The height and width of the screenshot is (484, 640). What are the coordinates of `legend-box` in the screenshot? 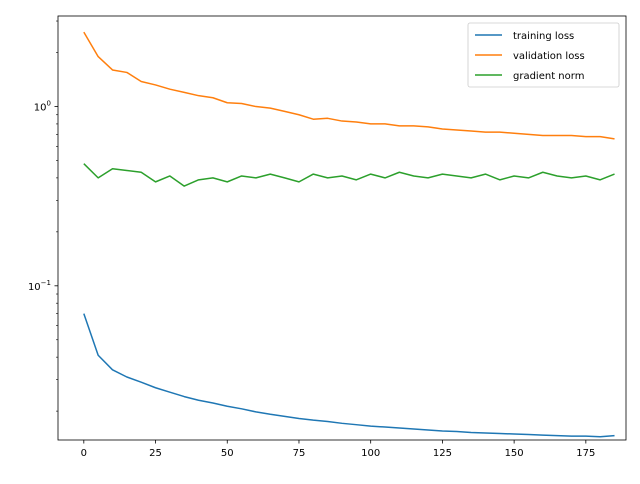 It's located at (543, 55).